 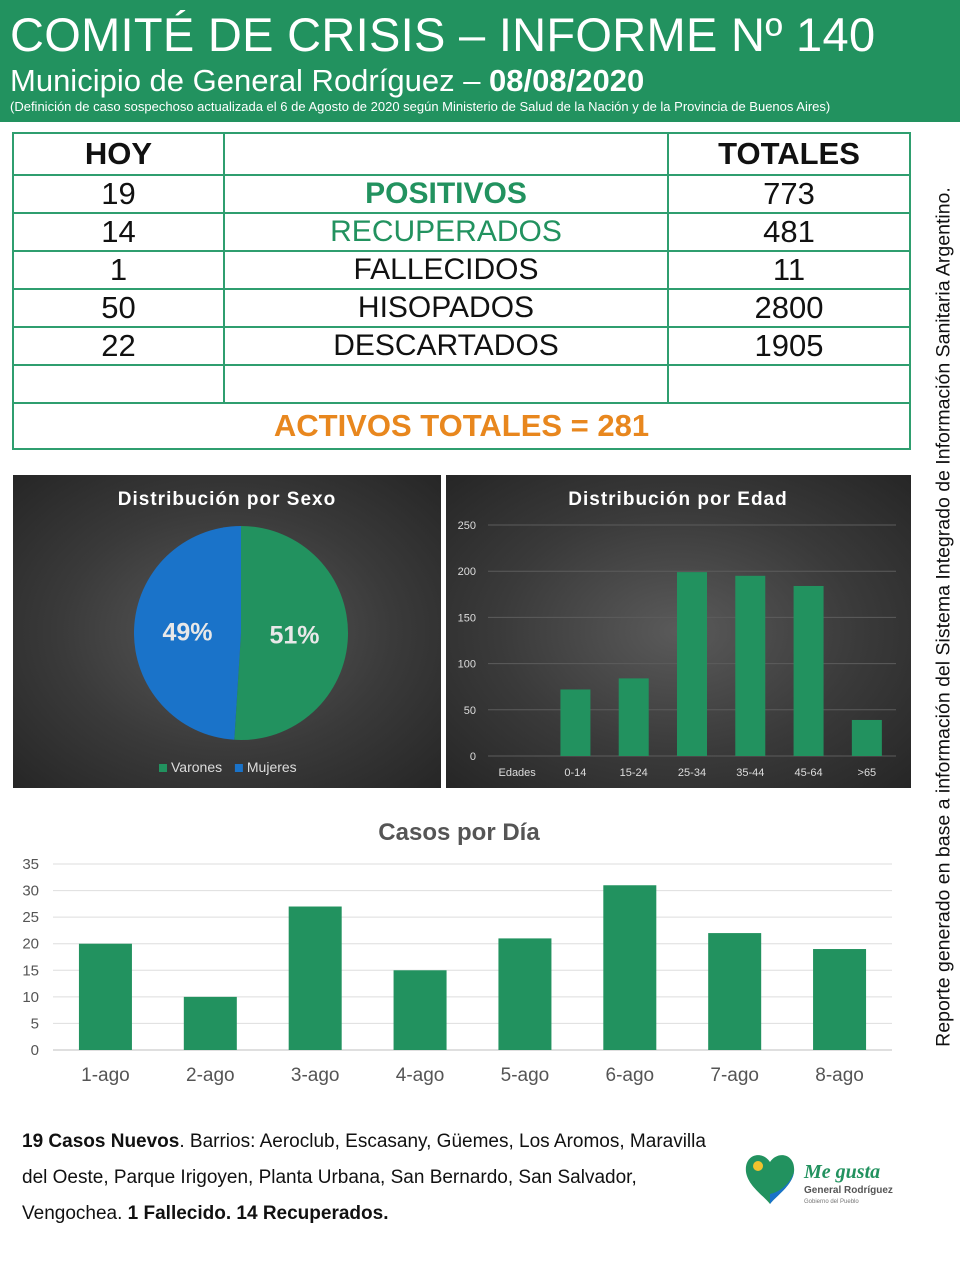 What do you see at coordinates (446, 194) in the screenshot?
I see `row-label: POSITIVOS` at bounding box center [446, 194].